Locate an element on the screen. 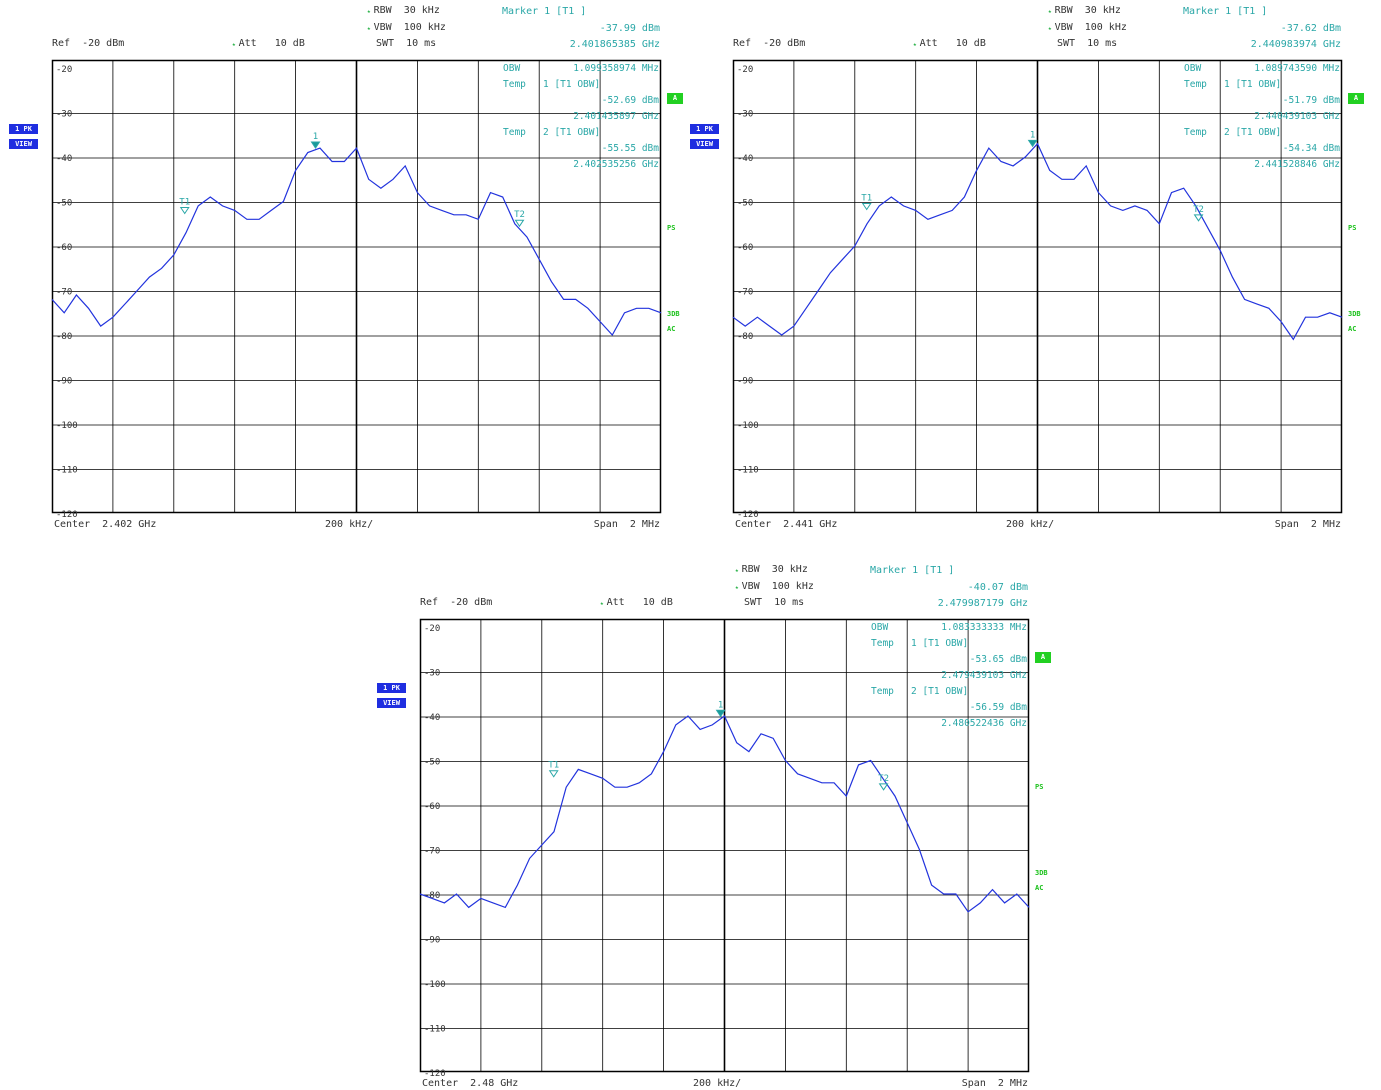 This screenshot has height=1090, width=1381. obw-value: 1.089743590 MHz is located at coordinates (1297, 68).